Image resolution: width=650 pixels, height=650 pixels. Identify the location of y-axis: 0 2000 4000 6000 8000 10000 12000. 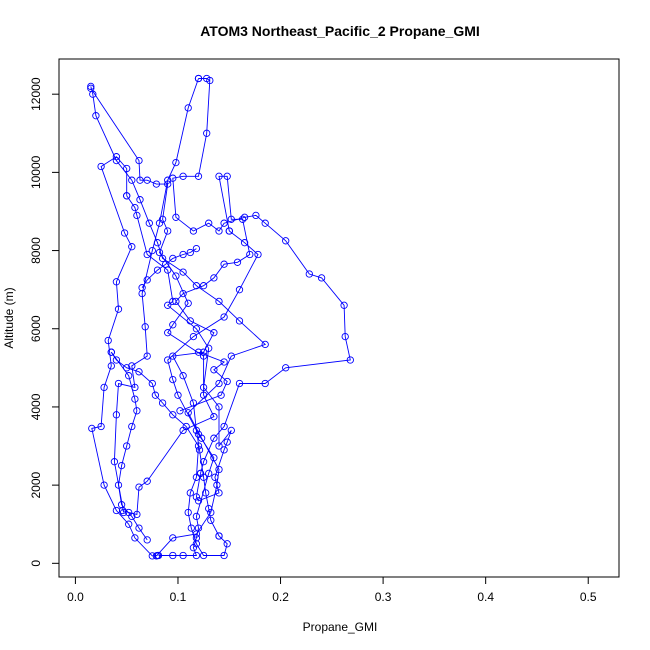
(44, 322).